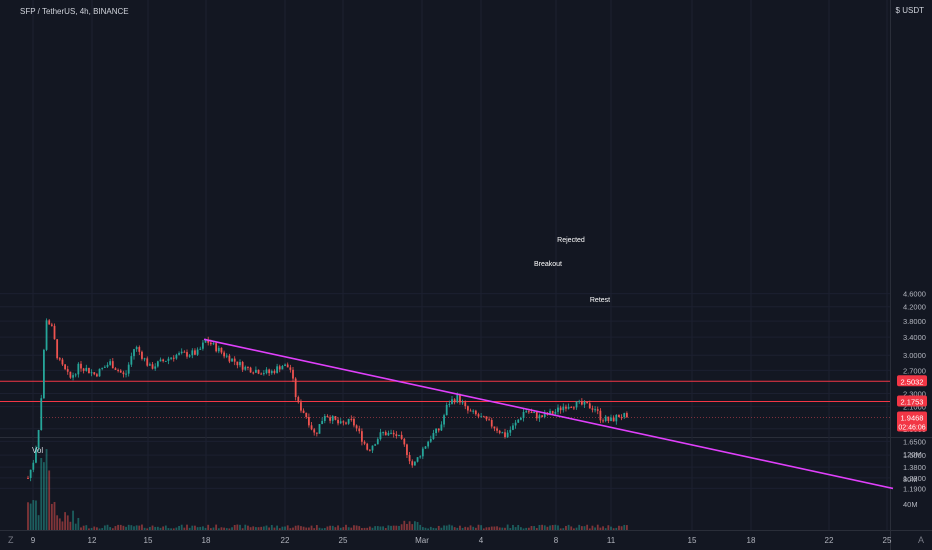 This screenshot has height=550, width=932. What do you see at coordinates (914, 393) in the screenshot?
I see `price-tick-label: 2.3000` at bounding box center [914, 393].